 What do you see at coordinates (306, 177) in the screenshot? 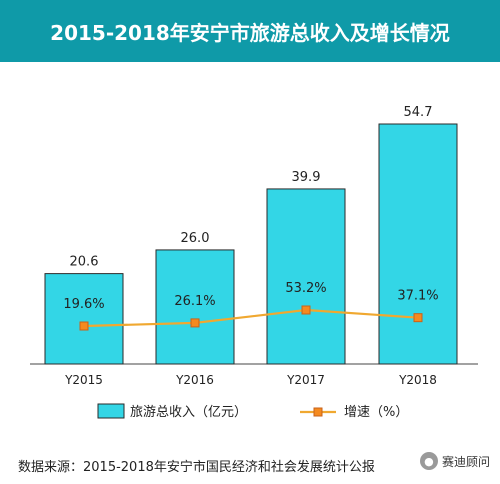
I see `bar-value-label: 39.9` at bounding box center [306, 177].